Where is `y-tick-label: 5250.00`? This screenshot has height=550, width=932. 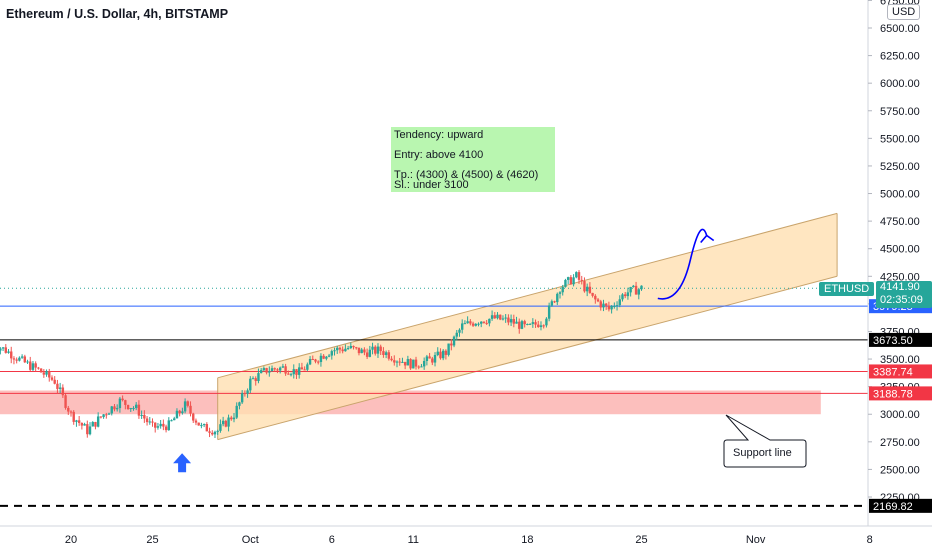 y-tick-label: 5250.00 is located at coordinates (900, 167).